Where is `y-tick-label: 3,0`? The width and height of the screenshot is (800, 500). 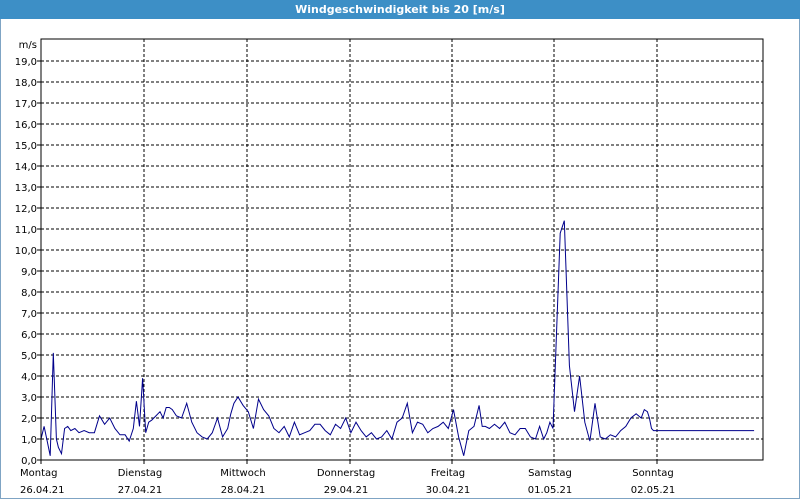
y-tick-label: 3,0 is located at coordinates (29, 398).